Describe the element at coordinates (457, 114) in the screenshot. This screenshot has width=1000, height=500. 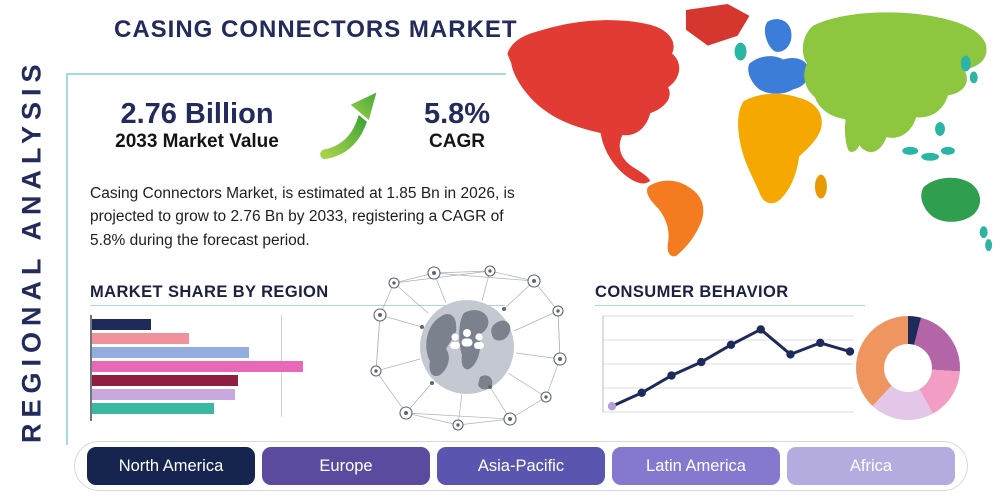
I see `cagr-number: 5.8%` at that location.